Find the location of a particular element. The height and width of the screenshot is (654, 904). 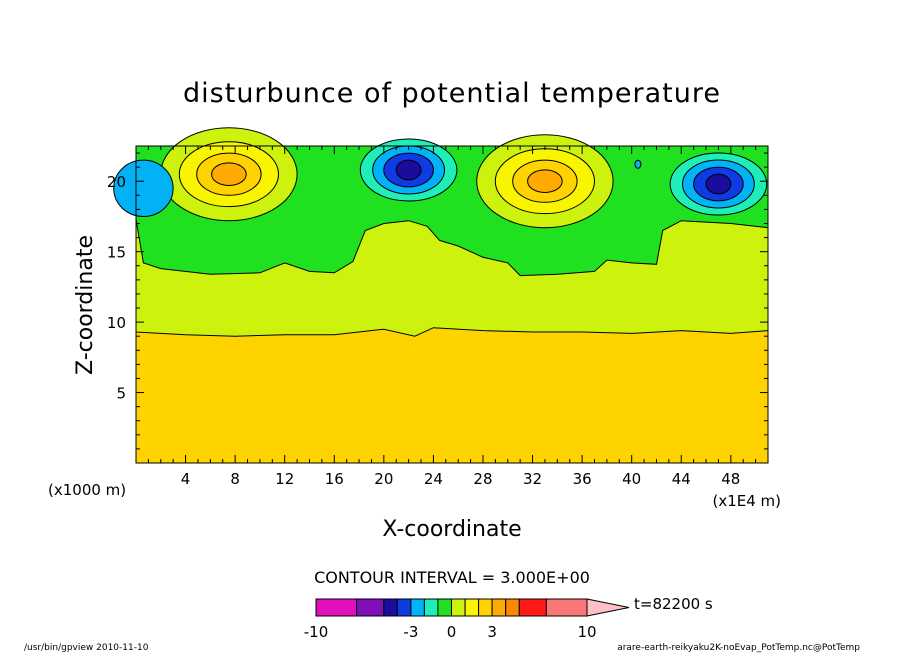

colorbar-tick-label: 3 is located at coordinates (492, 632).